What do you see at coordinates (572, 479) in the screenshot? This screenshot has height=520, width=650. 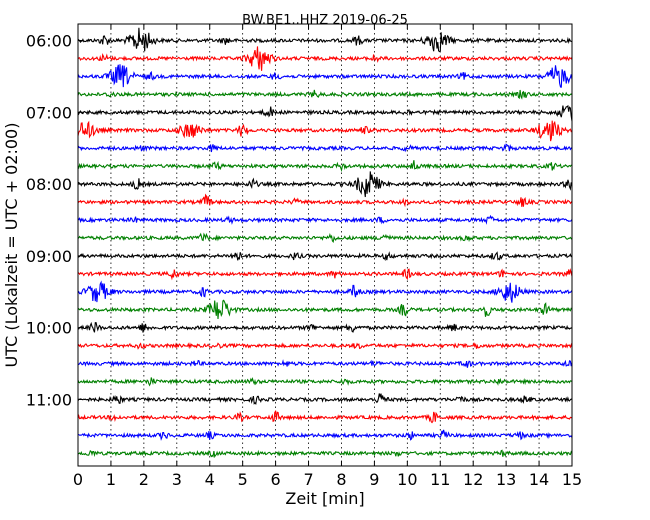 I see `x-tick-label: 15` at bounding box center [572, 479].